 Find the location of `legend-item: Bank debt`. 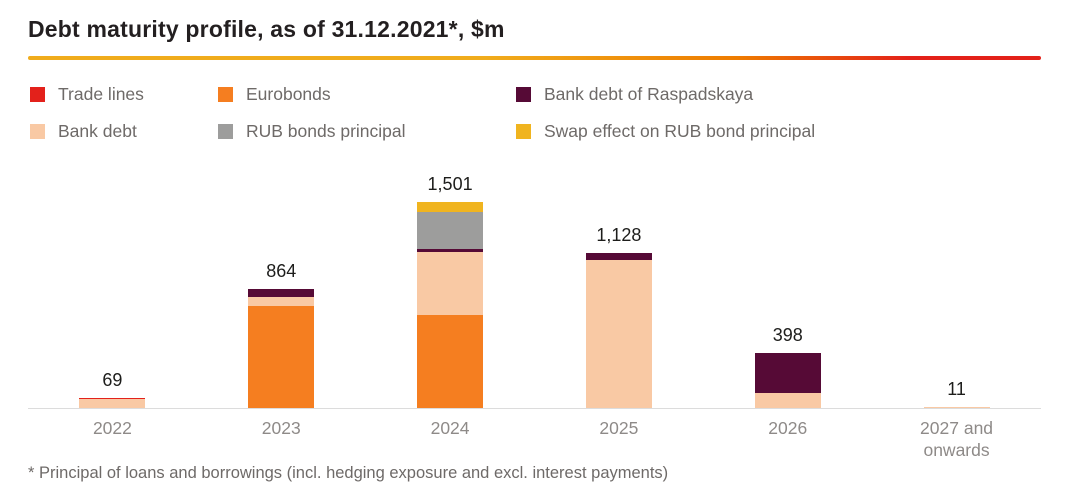

legend-item: Bank debt is located at coordinates (119, 131).